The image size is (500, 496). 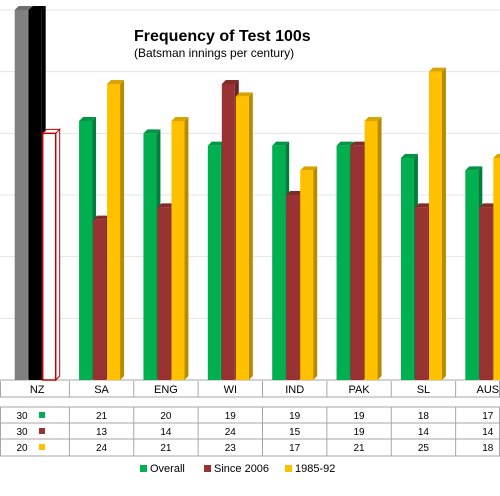 What do you see at coordinates (222, 36) in the screenshot?
I see `chart-title: Frequency of Test 100s` at bounding box center [222, 36].